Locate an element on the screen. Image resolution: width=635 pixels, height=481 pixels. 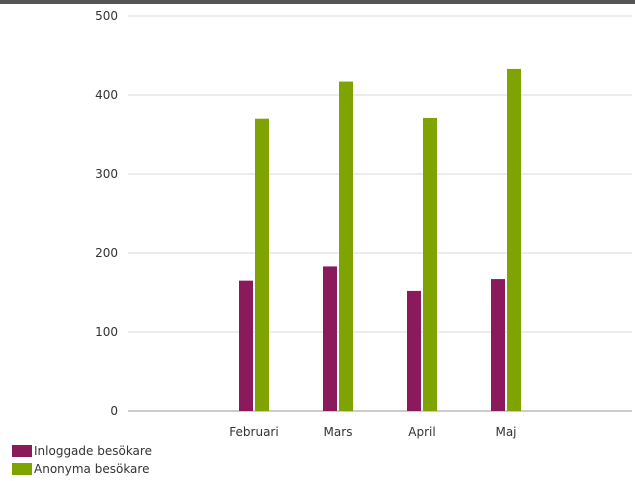
x-tick-label: Februari is located at coordinates (253, 432).